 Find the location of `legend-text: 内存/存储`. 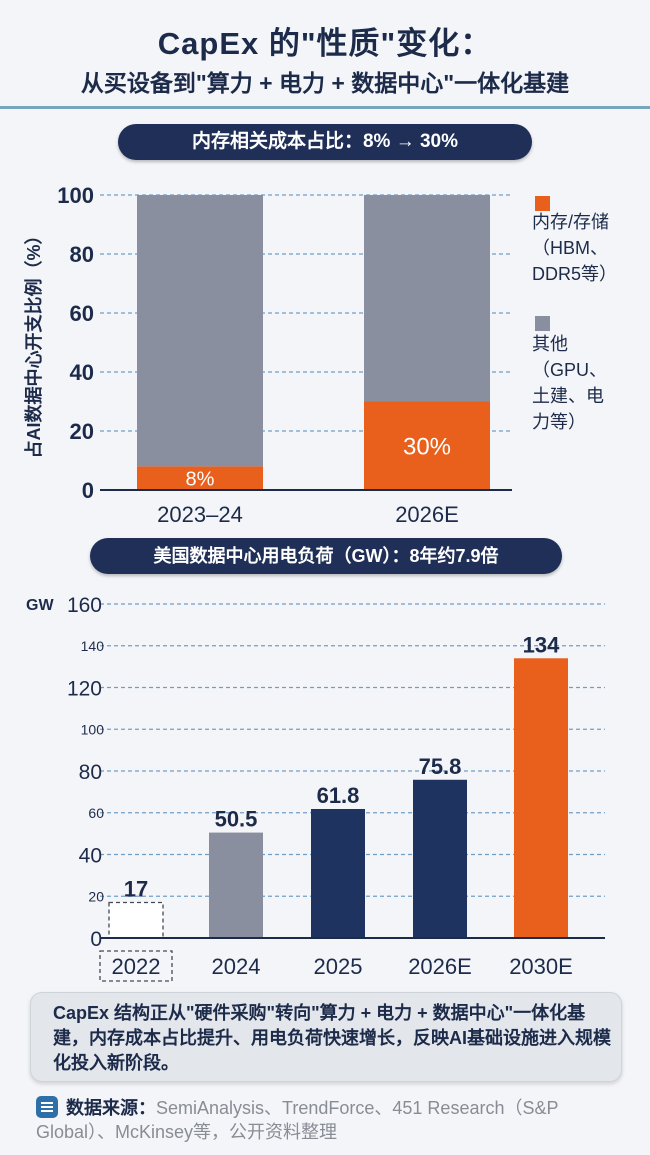

legend-text: 内存/存储 is located at coordinates (570, 222).